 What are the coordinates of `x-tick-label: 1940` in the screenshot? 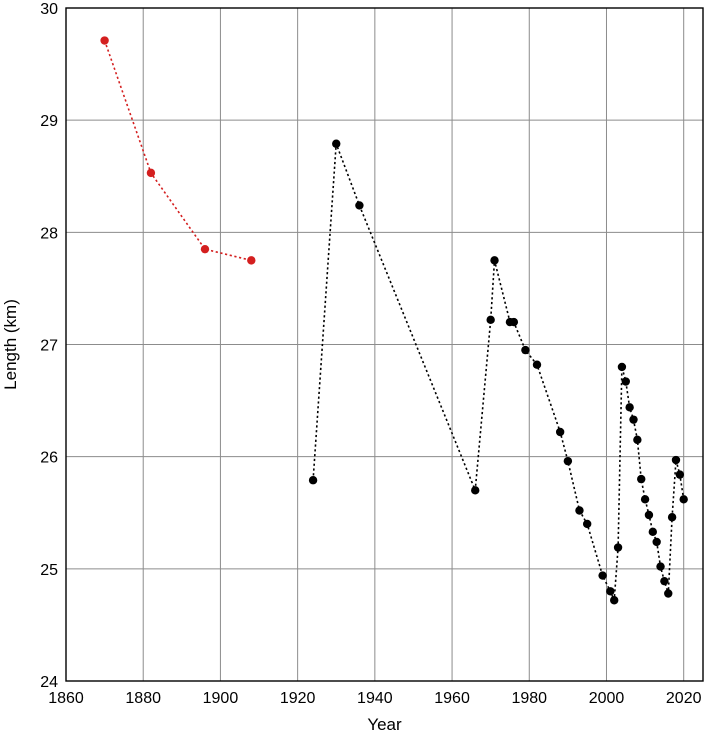 It's located at (375, 698).